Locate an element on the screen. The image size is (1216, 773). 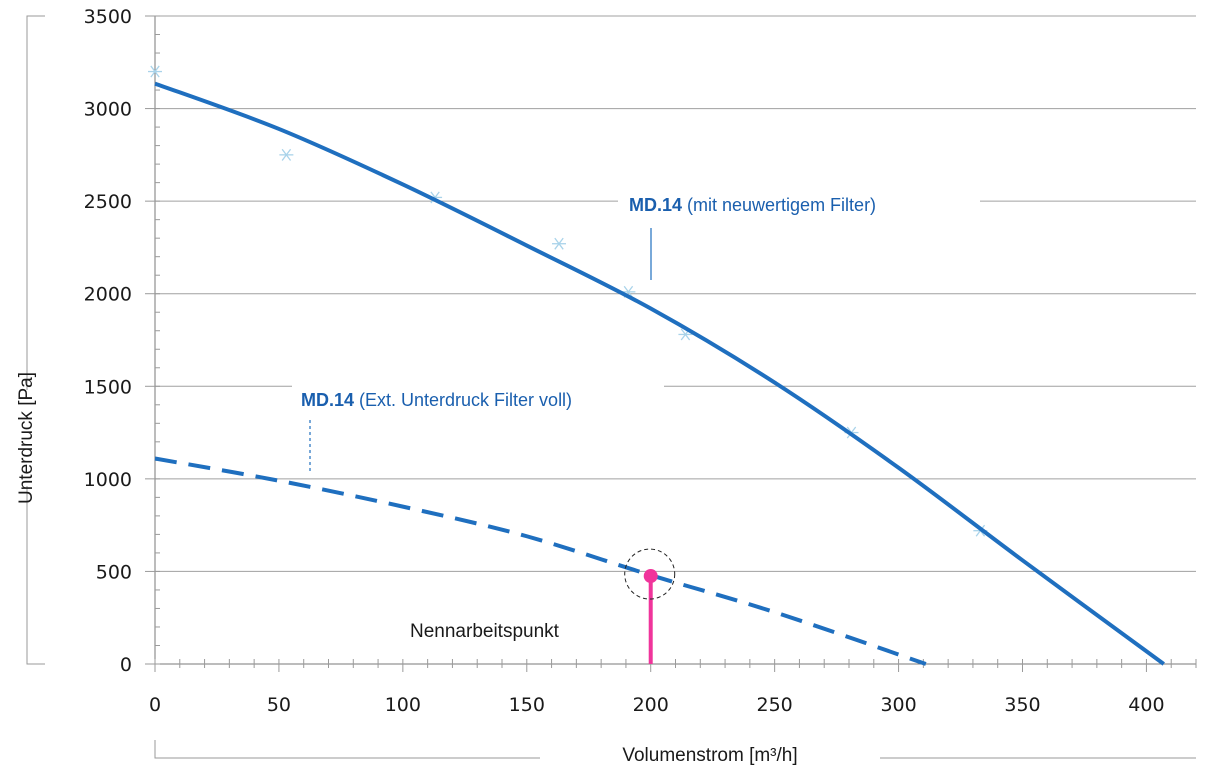
y-tick-label: 2000 is located at coordinates (108, 295).